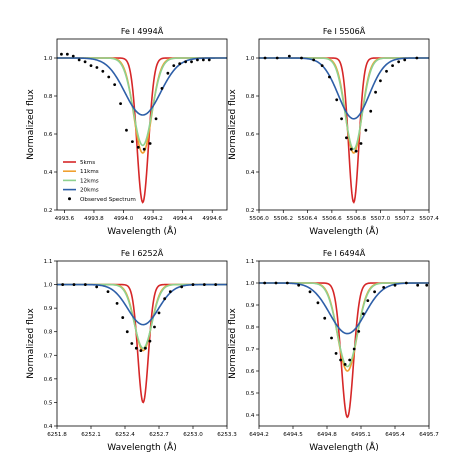 Image resolution: width=474 pixels, height=474 pixels. Describe the element at coordinates (259, 435) in the screenshot. I see `x-tick-label: 6494.2` at that location.